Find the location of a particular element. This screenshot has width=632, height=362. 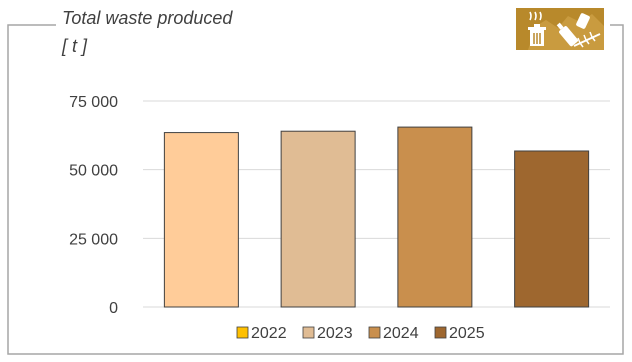

y-tick-label: 0 is located at coordinates (113, 308).